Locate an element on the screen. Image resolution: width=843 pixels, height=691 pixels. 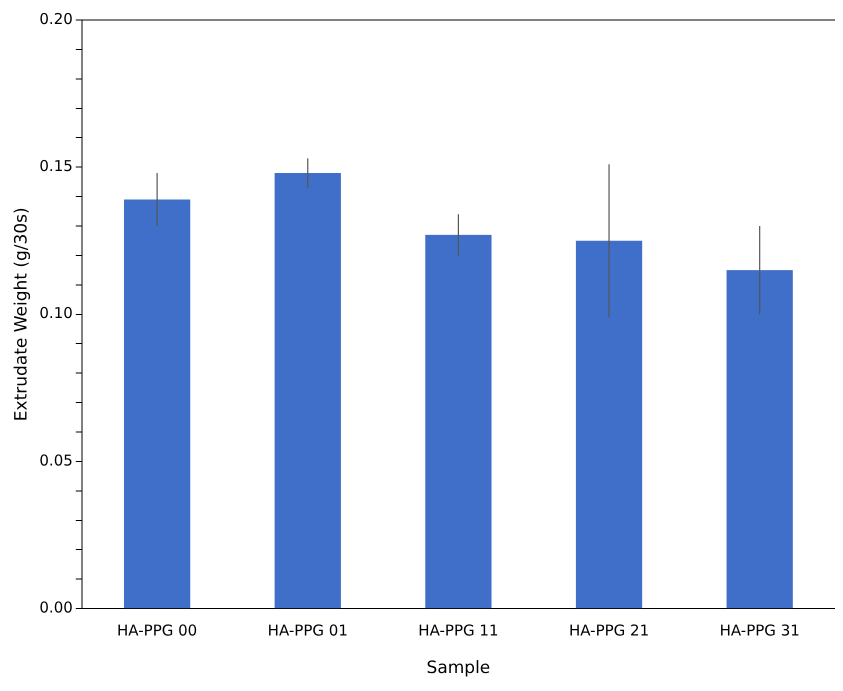
x-tick-label: HA-PPG 11 is located at coordinates (458, 630).